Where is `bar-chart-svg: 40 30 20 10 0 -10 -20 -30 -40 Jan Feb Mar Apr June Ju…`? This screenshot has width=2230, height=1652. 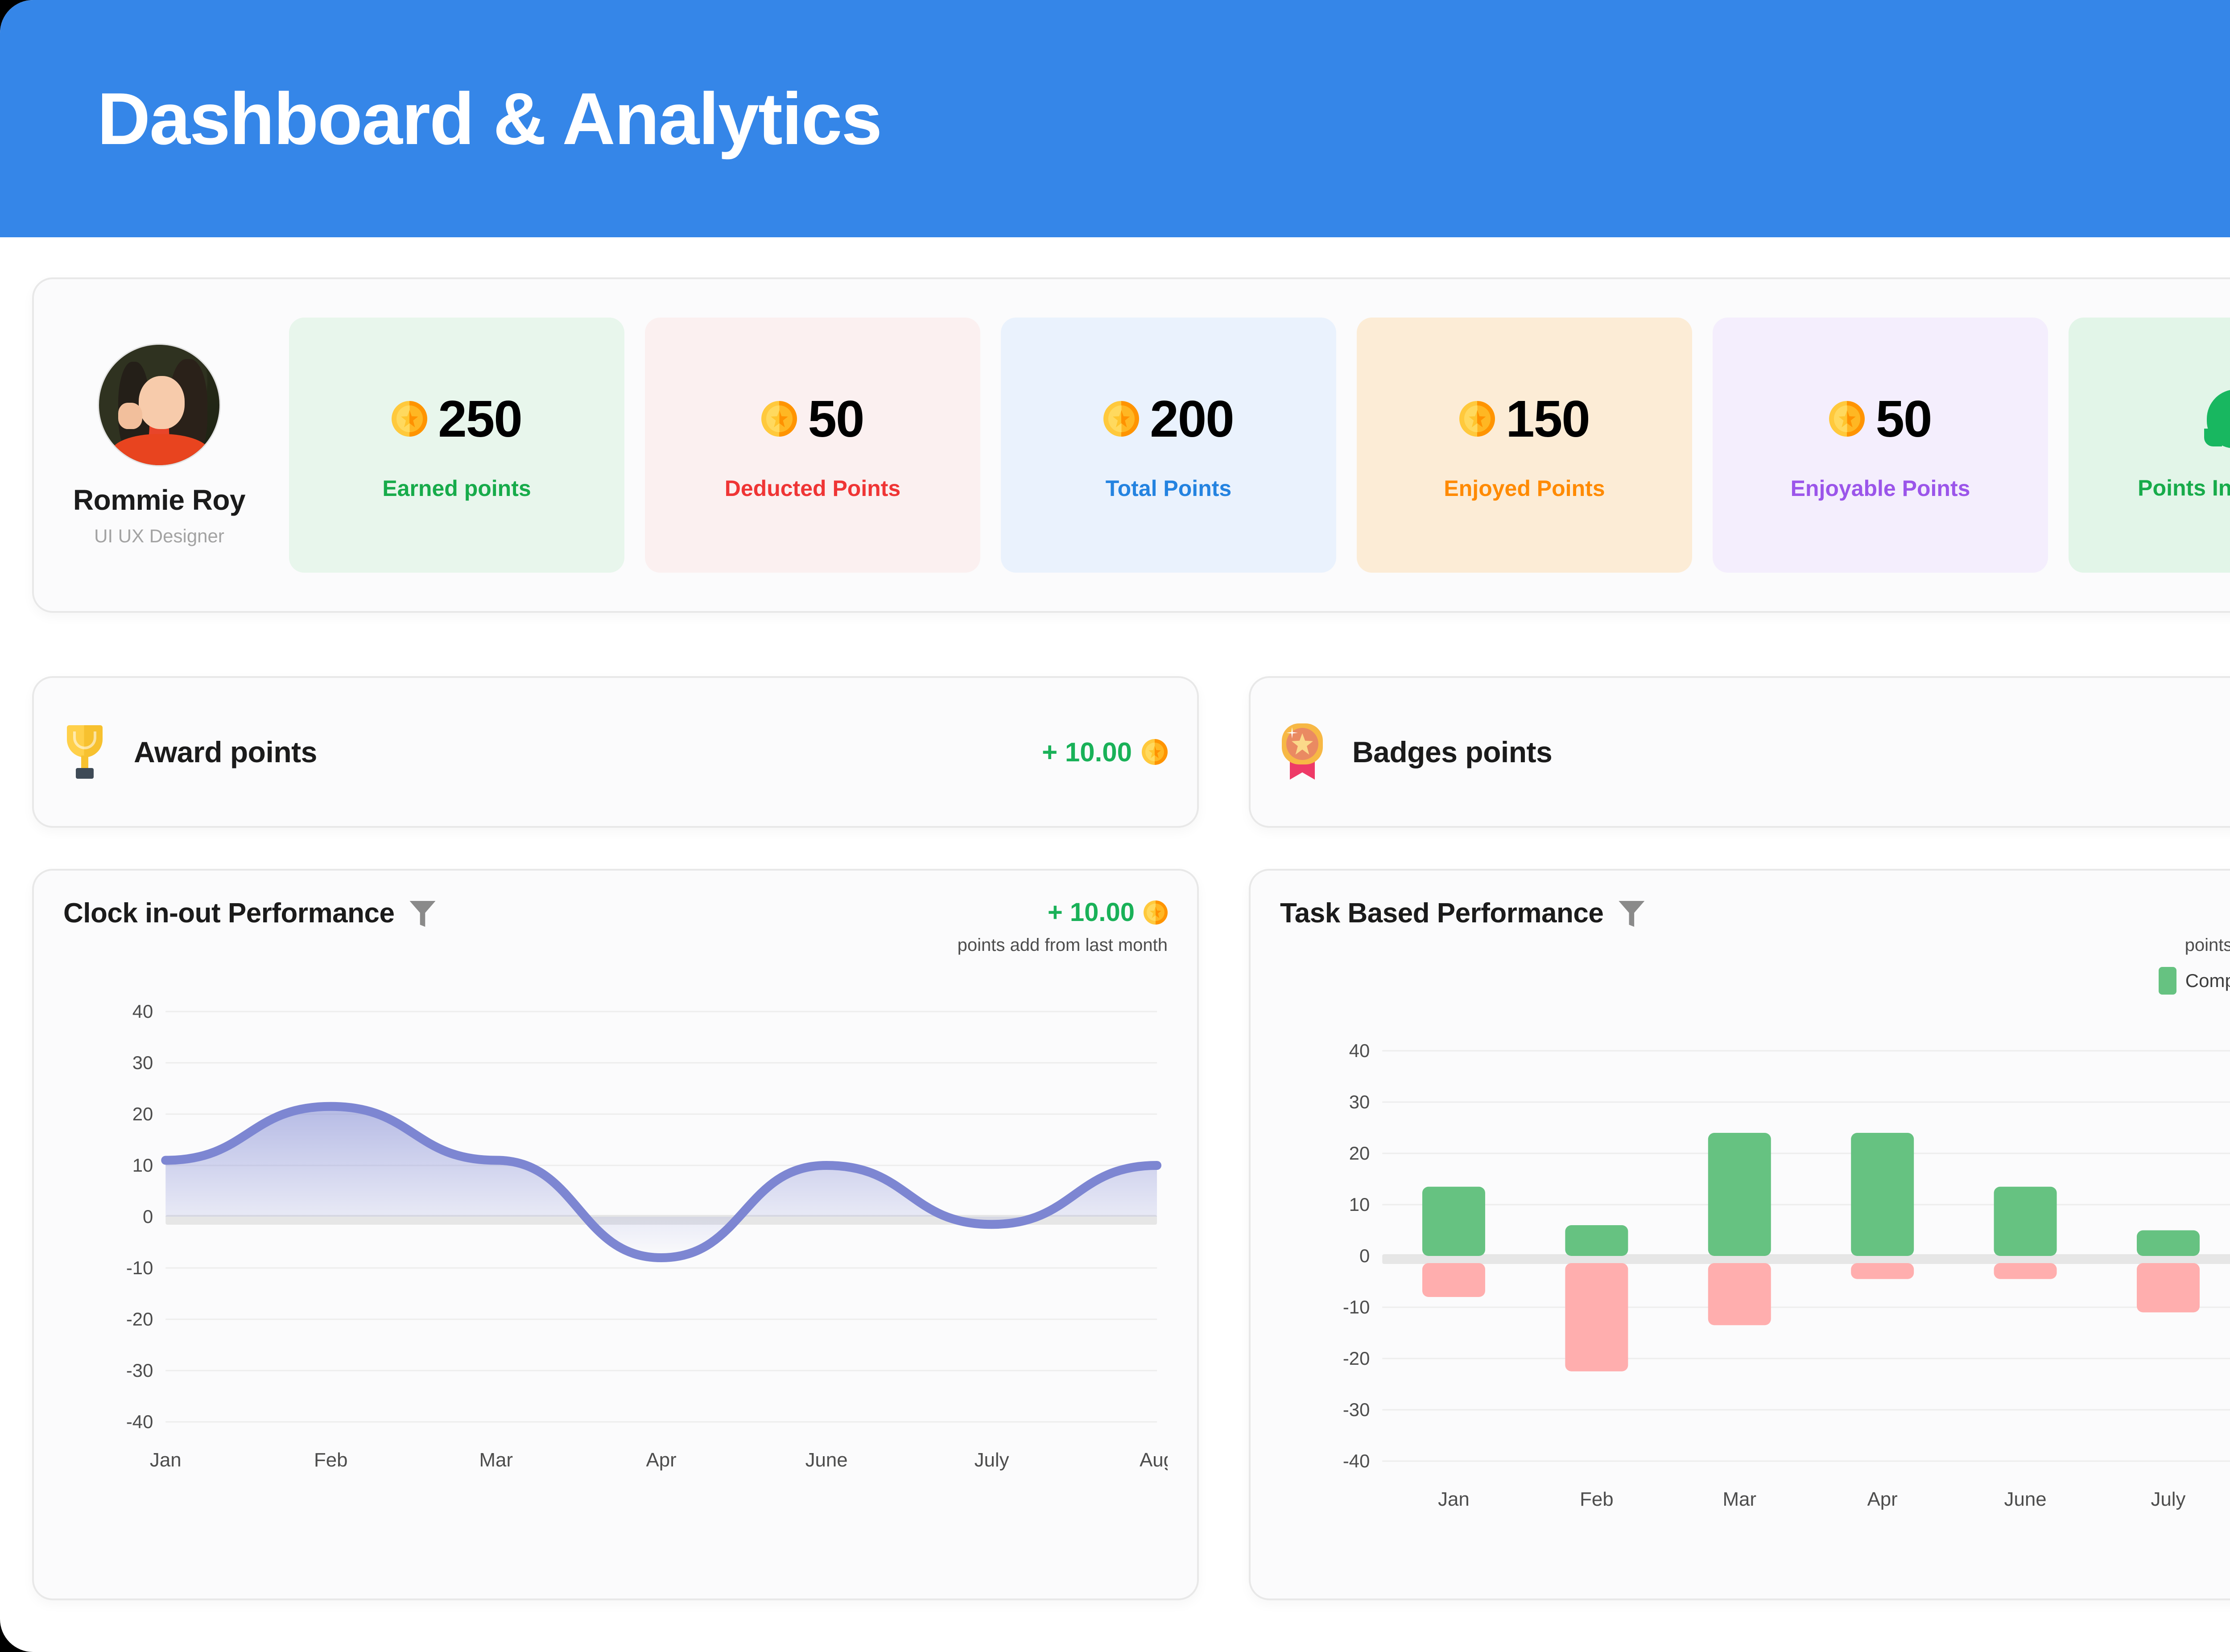
bar-chart-svg: 40 30 20 10 0 -10 -20 -30 -40 Jan Feb Mar Apr June Ju… is located at coordinates (1786, 1275).